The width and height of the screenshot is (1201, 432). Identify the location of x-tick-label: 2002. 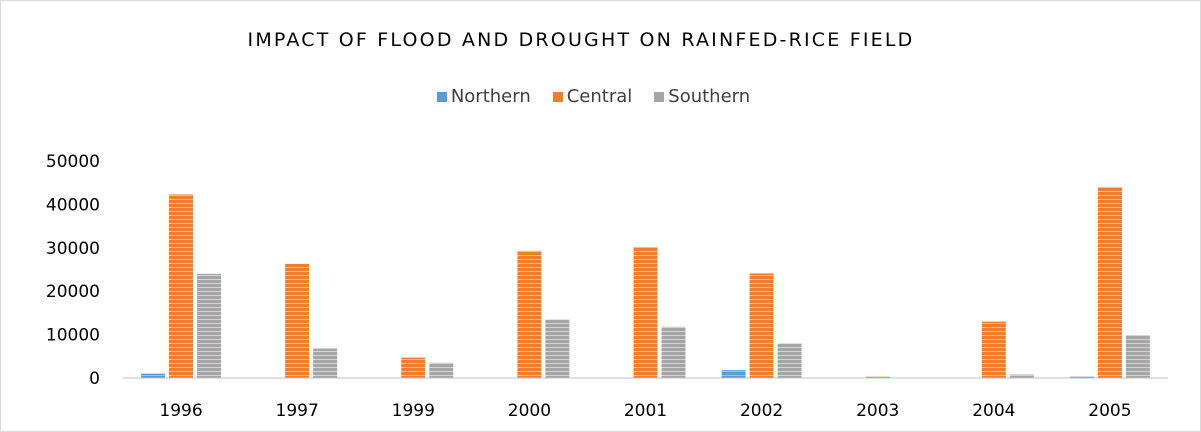
(761, 411).